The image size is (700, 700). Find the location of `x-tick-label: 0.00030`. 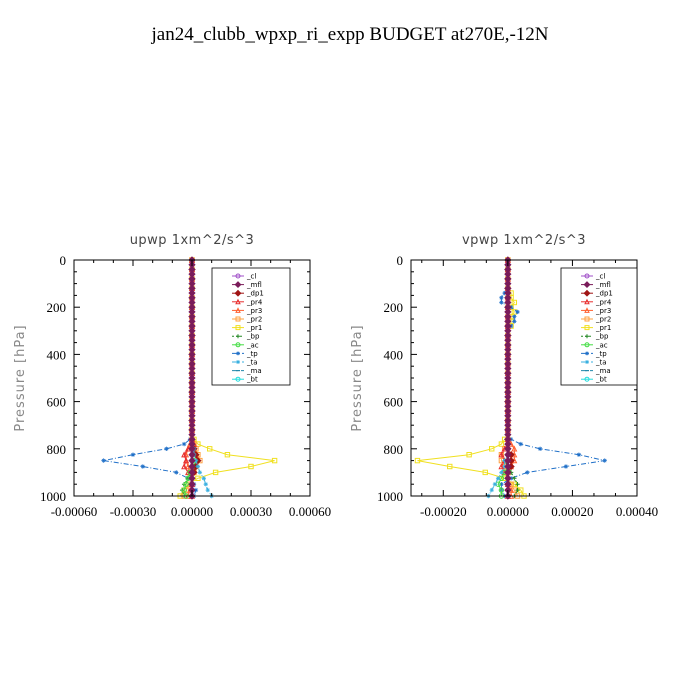

x-tick-label: 0.00030 is located at coordinates (251, 511).